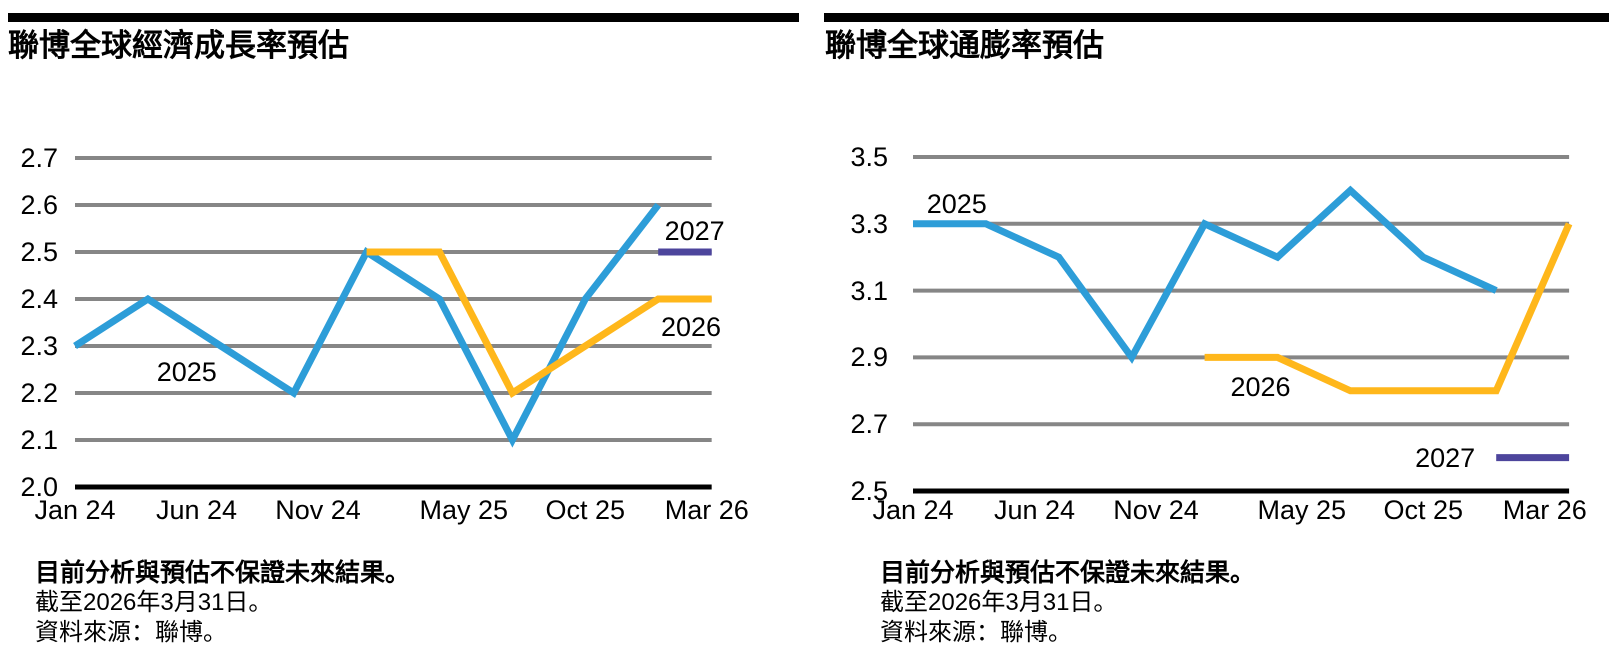 This screenshot has width=1616, height=653. Describe the element at coordinates (869, 157) in the screenshot. I see `y-tick-label: 3.5` at that location.